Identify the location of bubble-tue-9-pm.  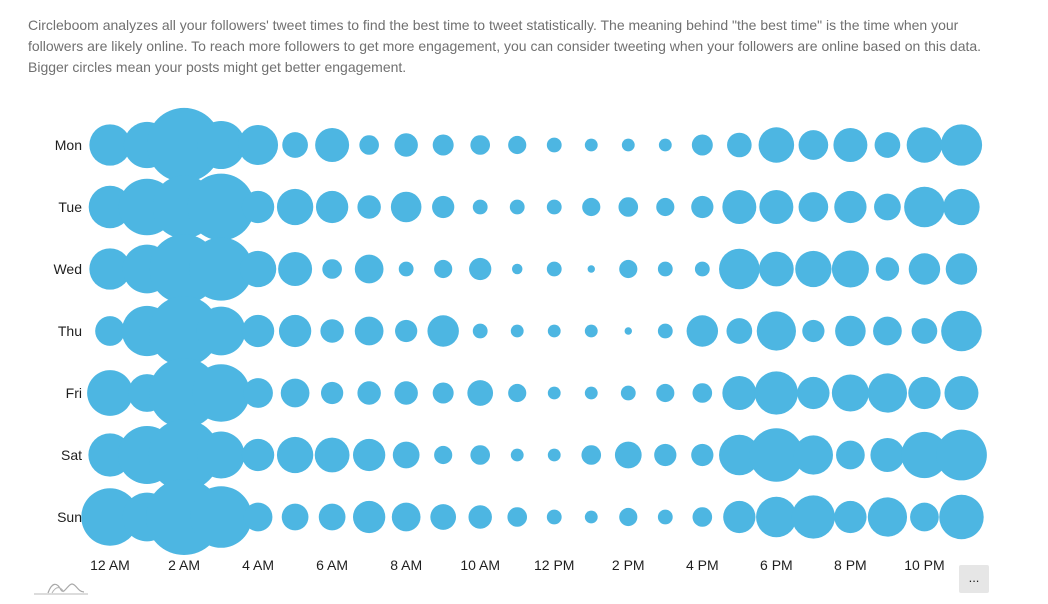
(887, 207).